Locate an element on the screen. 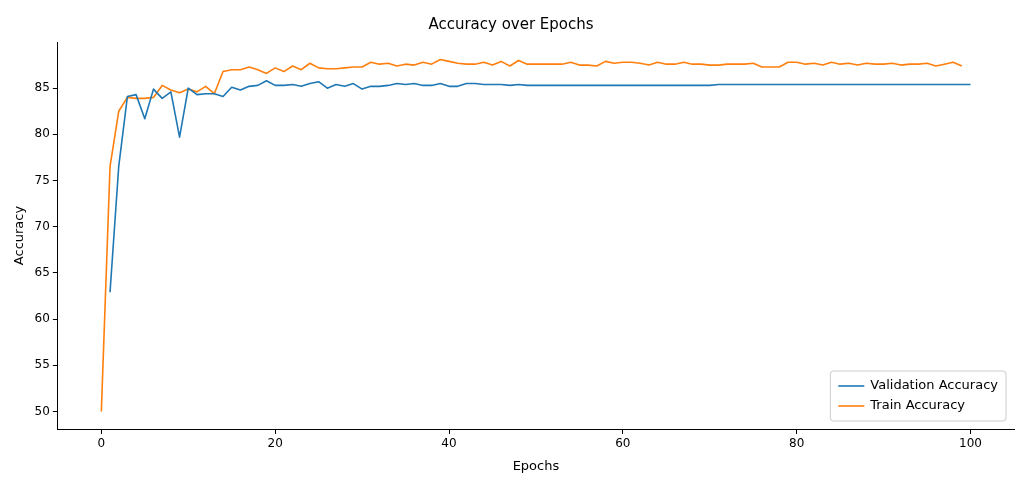 The width and height of the screenshot is (1036, 486). y-tick-label: 75 is located at coordinates (42, 179).